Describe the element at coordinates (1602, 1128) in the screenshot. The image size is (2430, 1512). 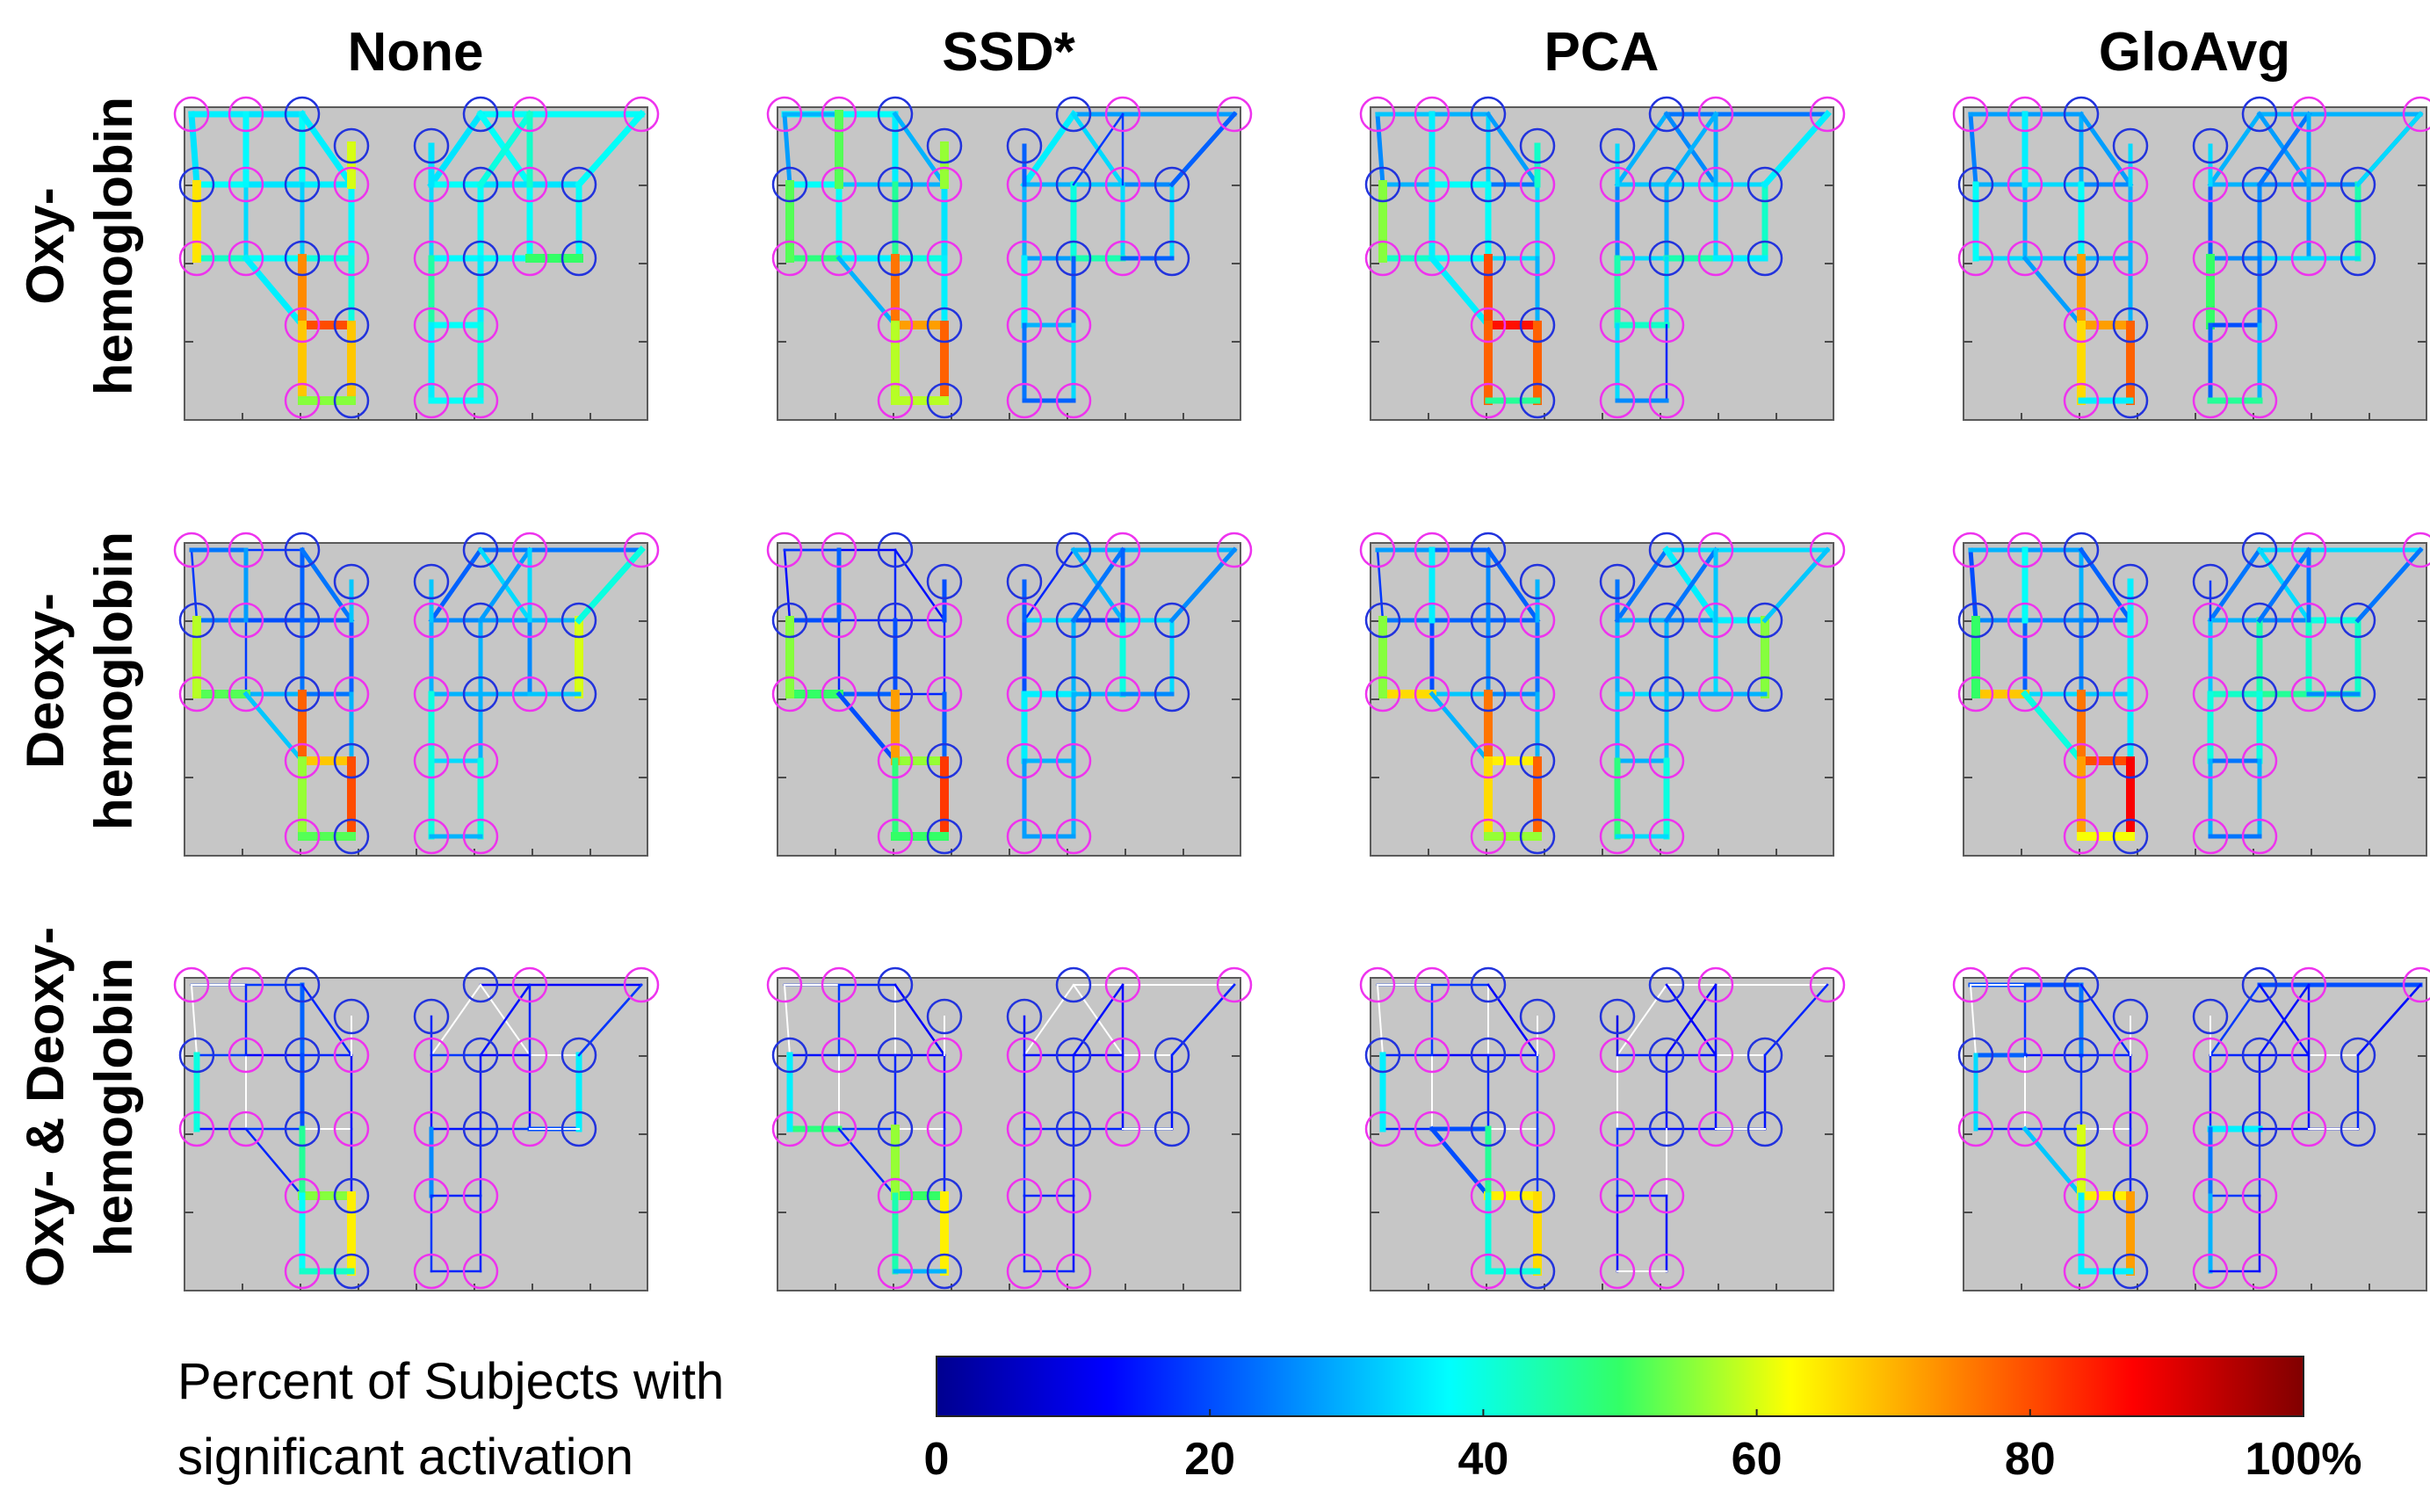
I see `panel-both-pca` at that location.